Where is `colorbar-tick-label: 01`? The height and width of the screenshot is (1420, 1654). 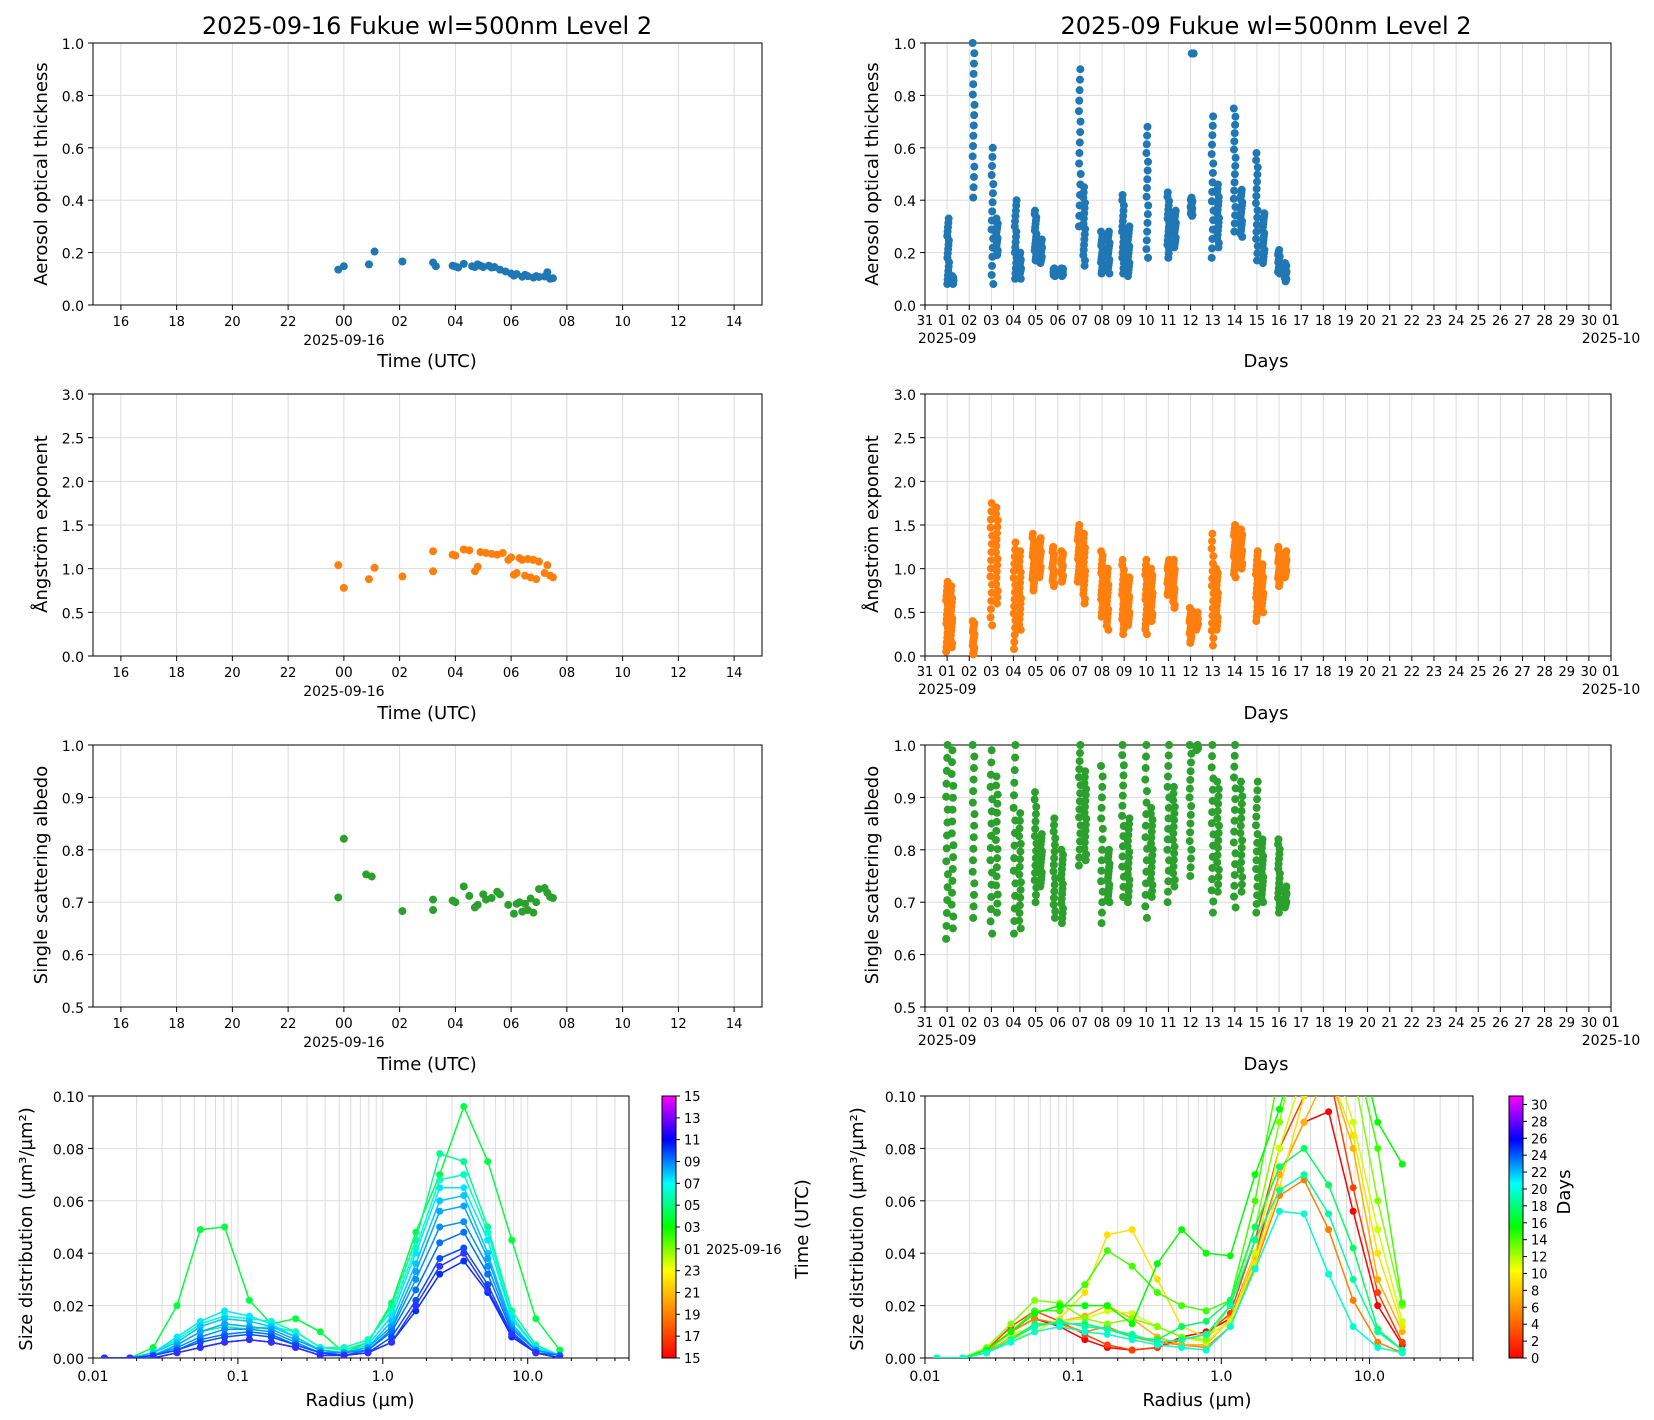
colorbar-tick-label: 01 is located at coordinates (692, 1250).